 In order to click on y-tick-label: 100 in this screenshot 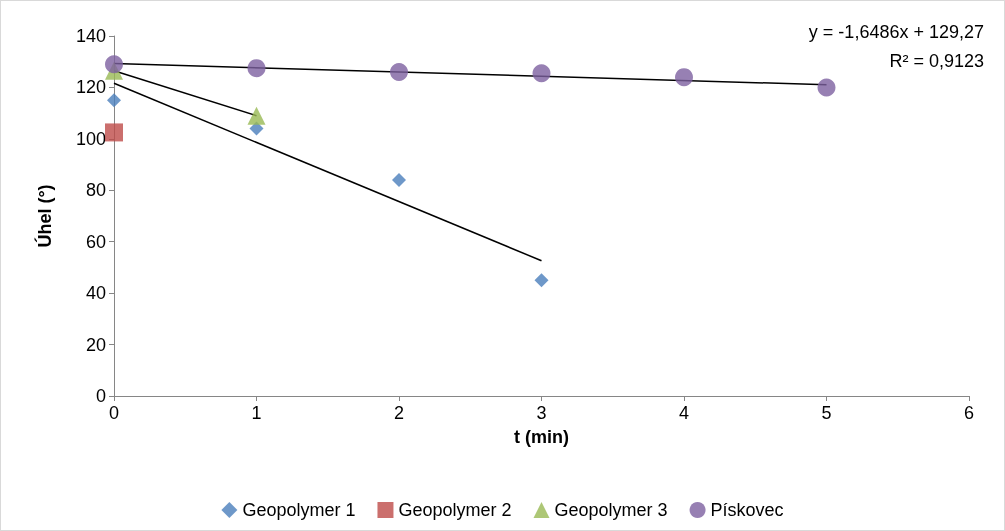, I will do `click(90, 138)`.